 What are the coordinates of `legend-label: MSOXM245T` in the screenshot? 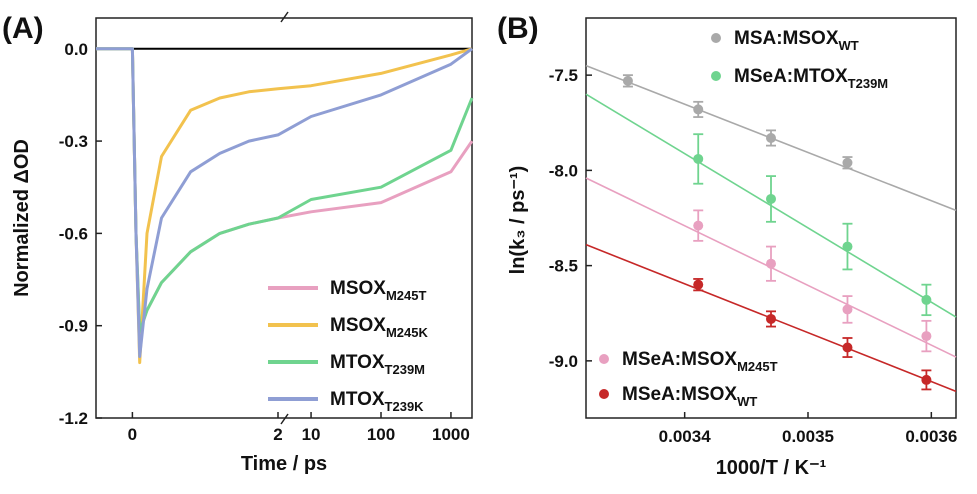 It's located at (378, 290).